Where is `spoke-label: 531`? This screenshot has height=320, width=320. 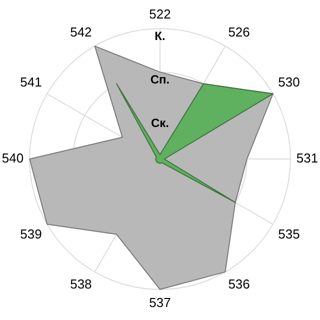 spoke-label: 531 is located at coordinates (307, 158).